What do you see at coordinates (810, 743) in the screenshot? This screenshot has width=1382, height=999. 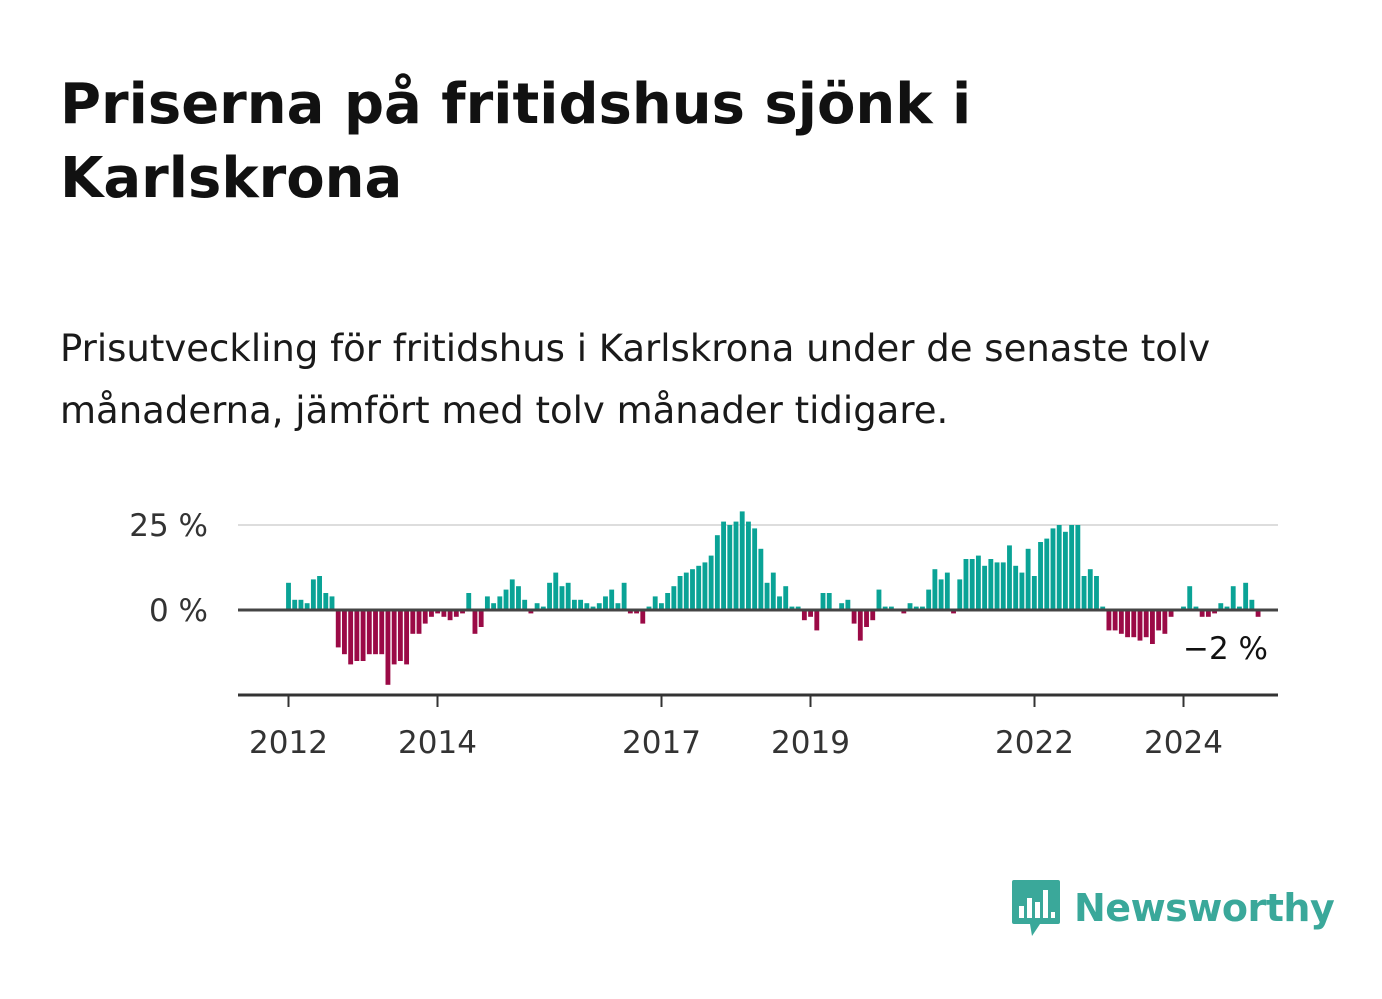 I see `x-tick-label: 2019` at bounding box center [810, 743].